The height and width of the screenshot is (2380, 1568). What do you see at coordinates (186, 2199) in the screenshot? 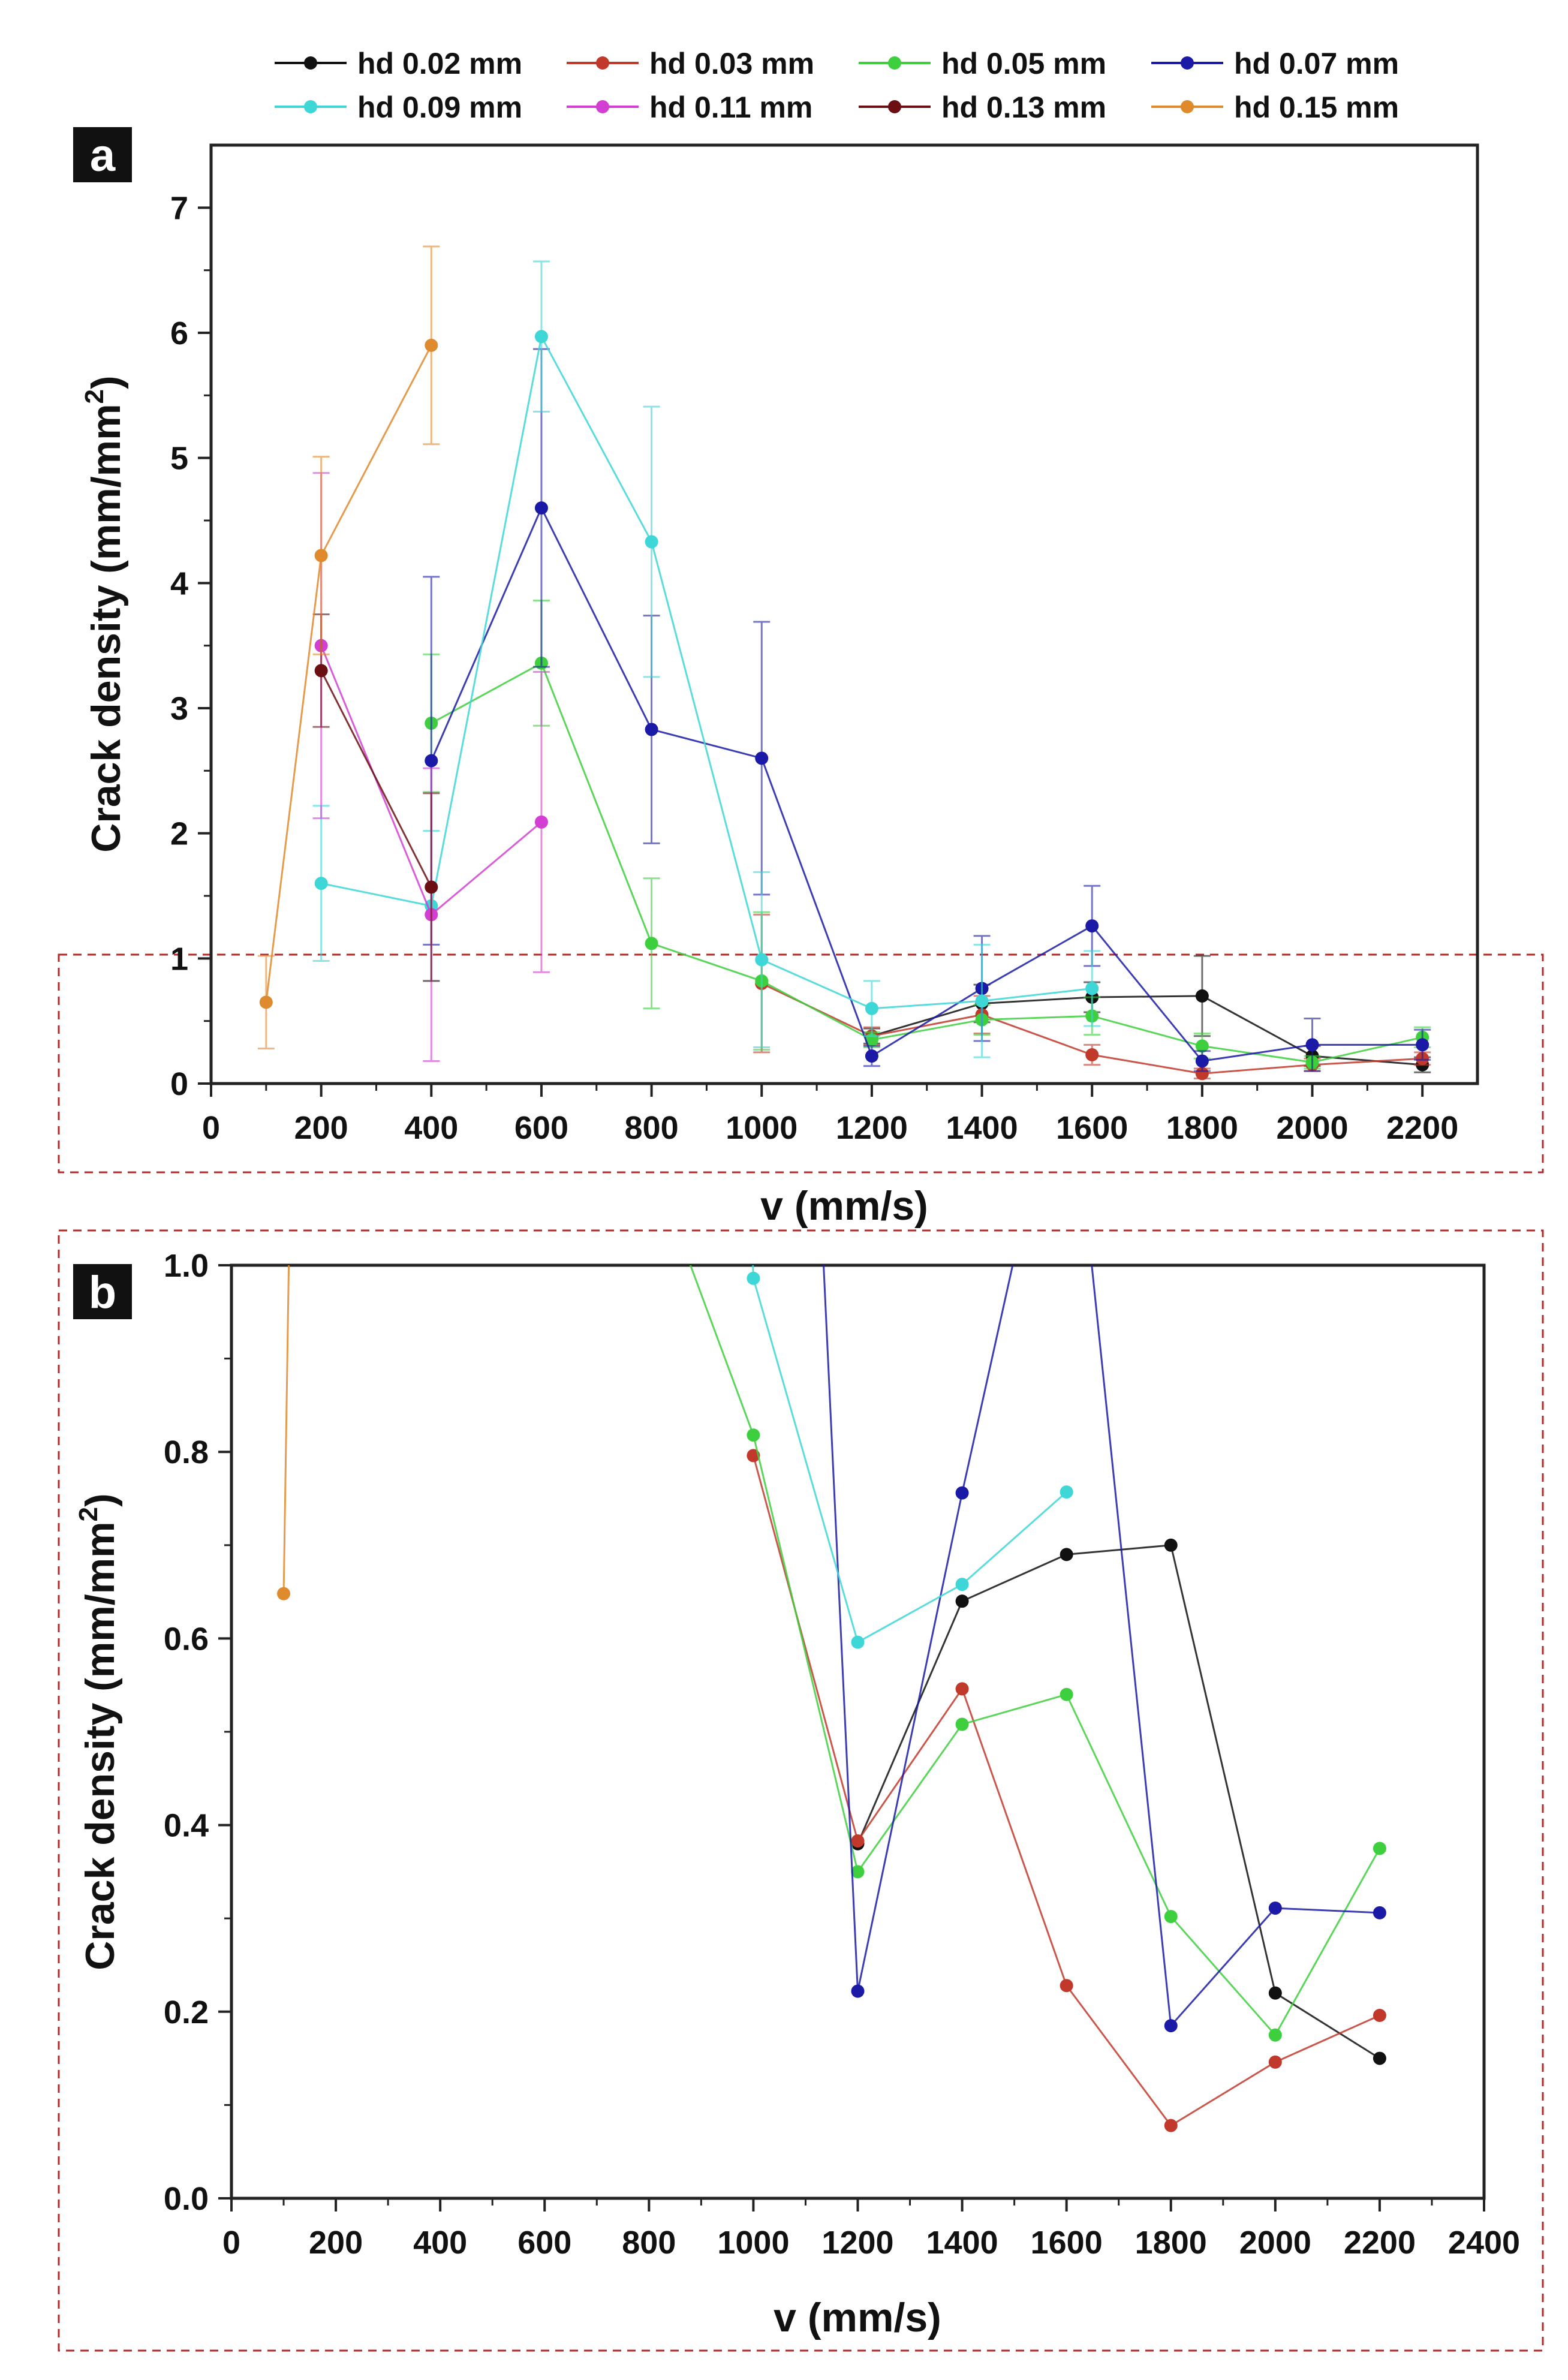
I see `y-tick-label: 0.0` at bounding box center [186, 2199].